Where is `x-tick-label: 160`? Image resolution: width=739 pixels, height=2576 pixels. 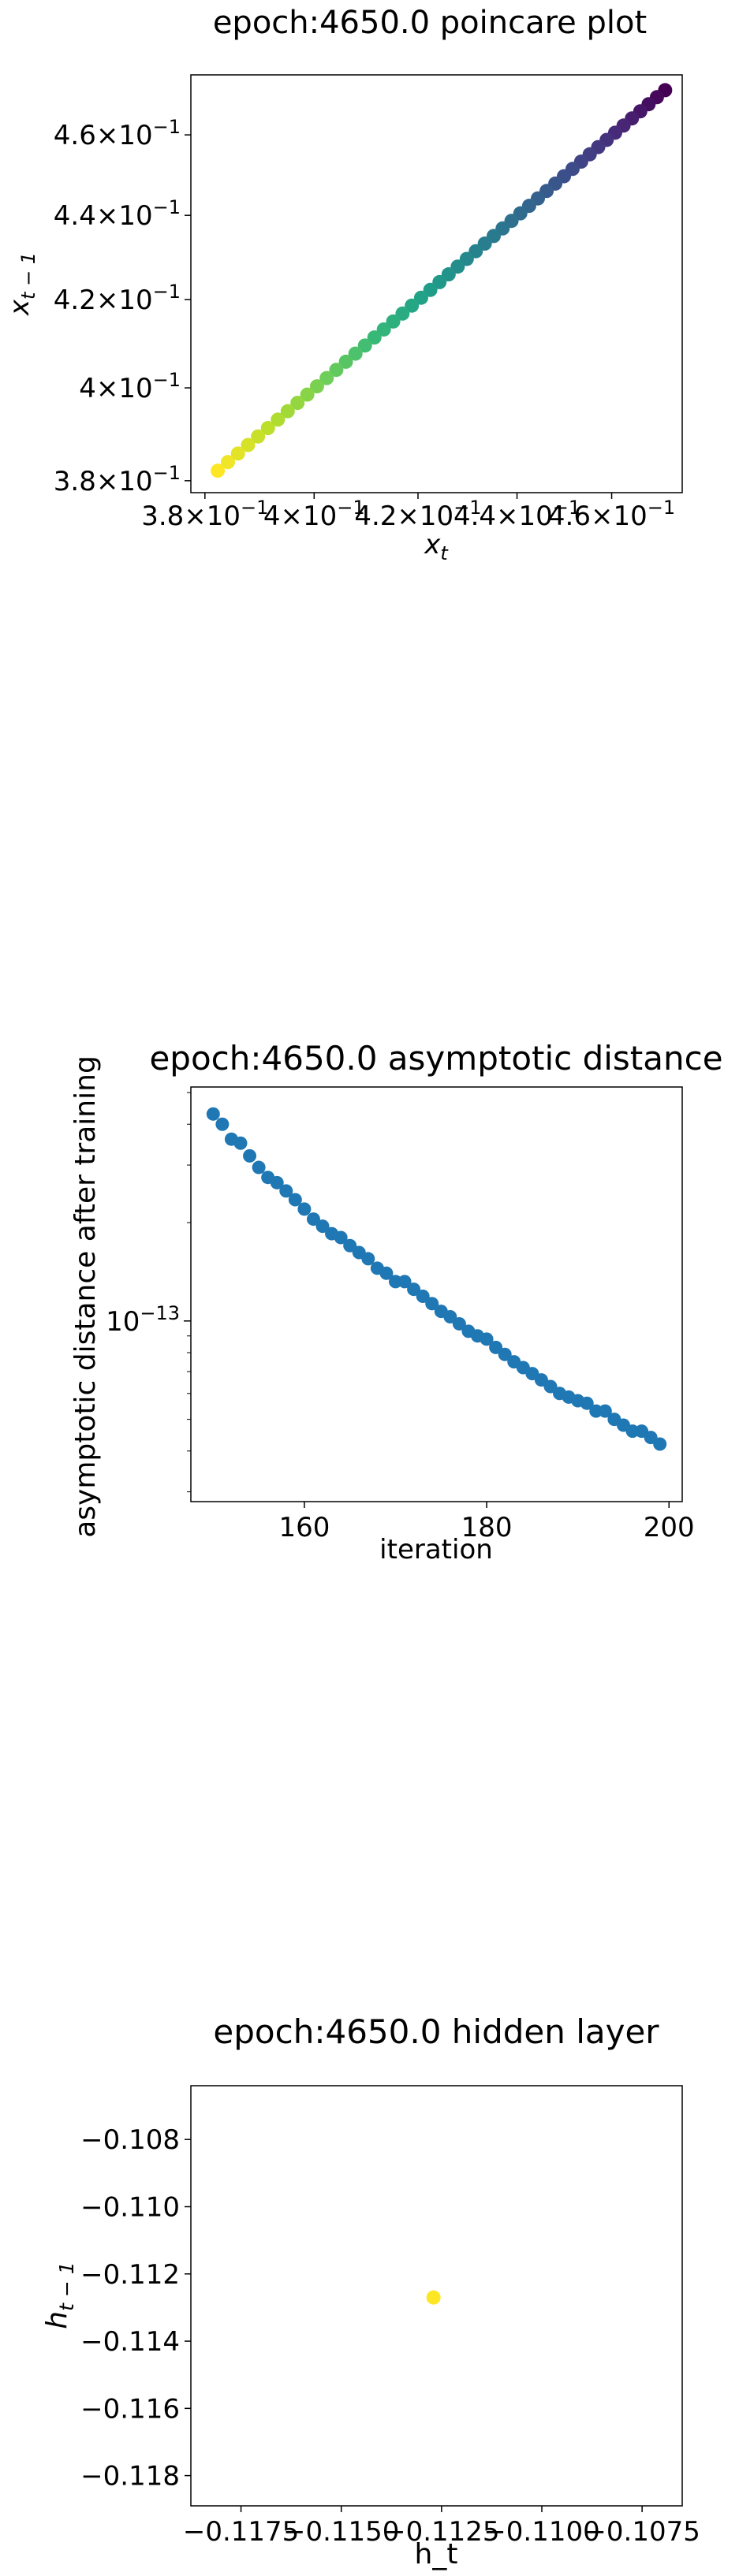
x-tick-label: 160 is located at coordinates (304, 1527).